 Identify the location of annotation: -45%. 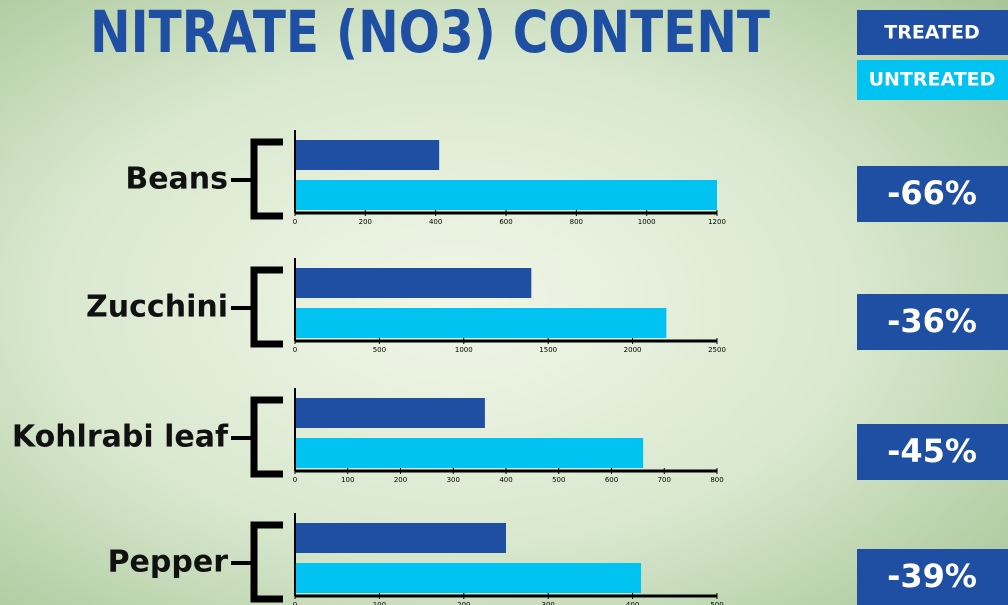
(932, 451).